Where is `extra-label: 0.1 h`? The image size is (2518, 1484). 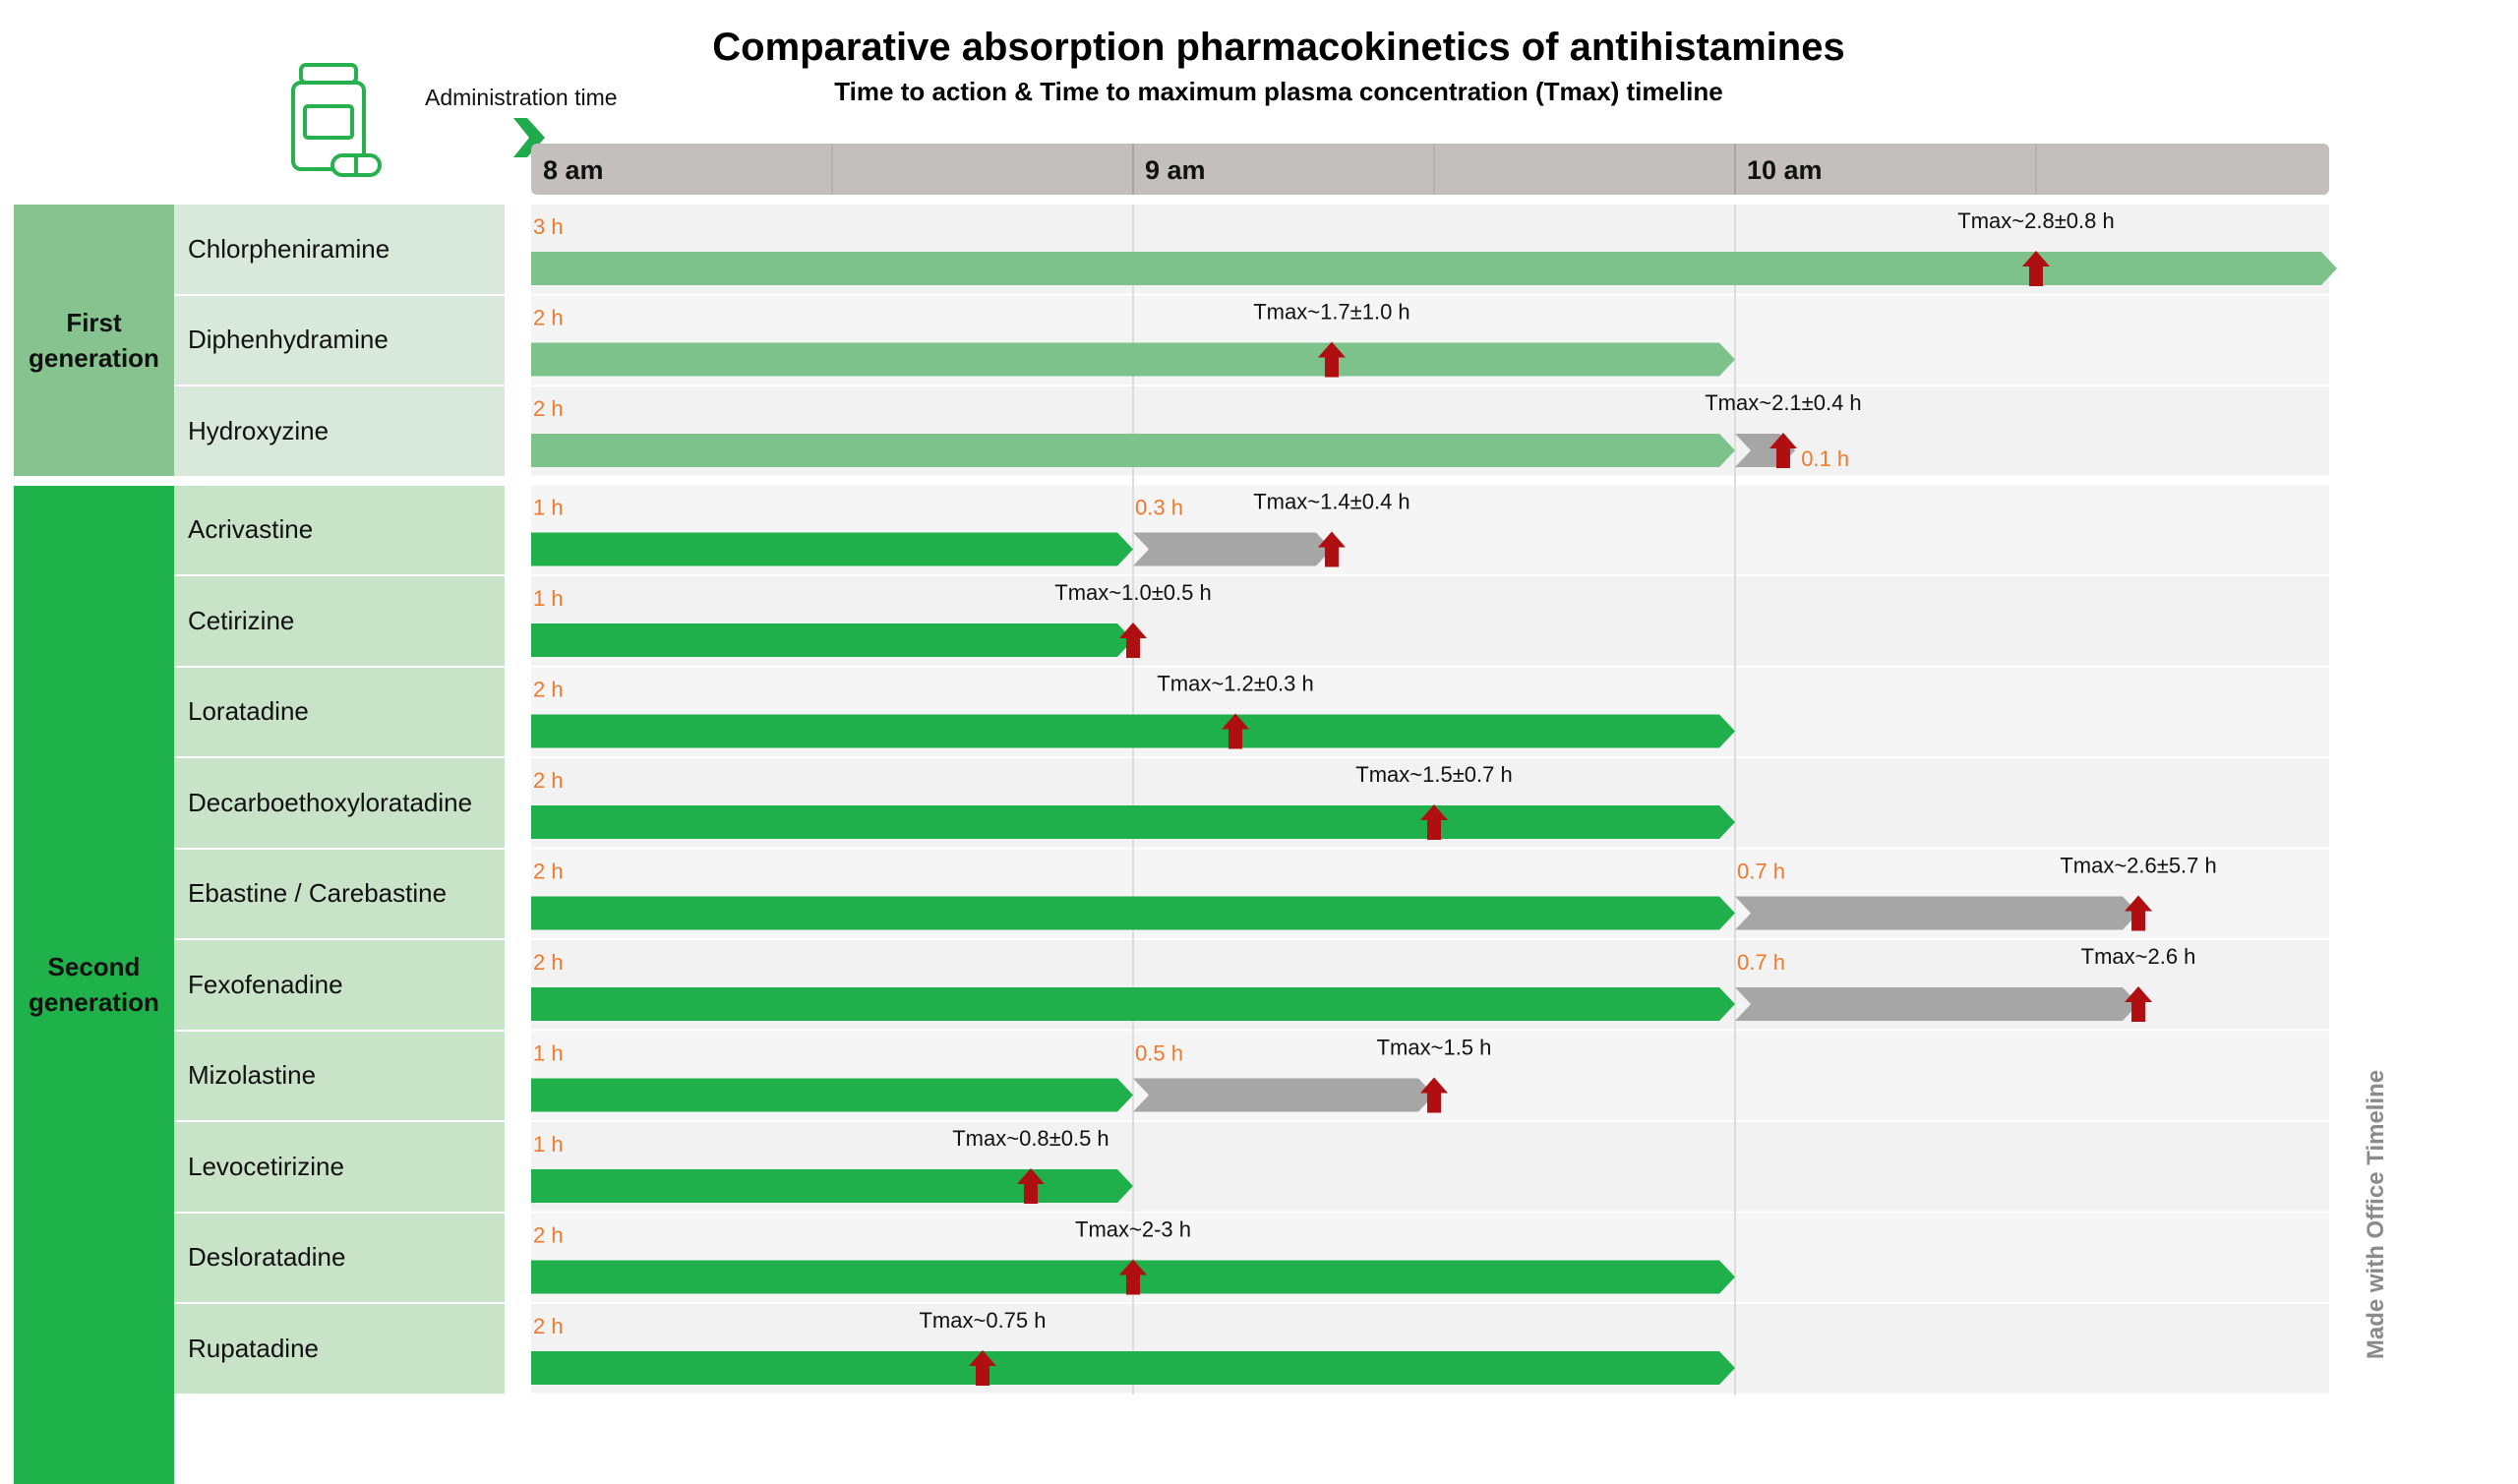 extra-label: 0.1 h is located at coordinates (1825, 459).